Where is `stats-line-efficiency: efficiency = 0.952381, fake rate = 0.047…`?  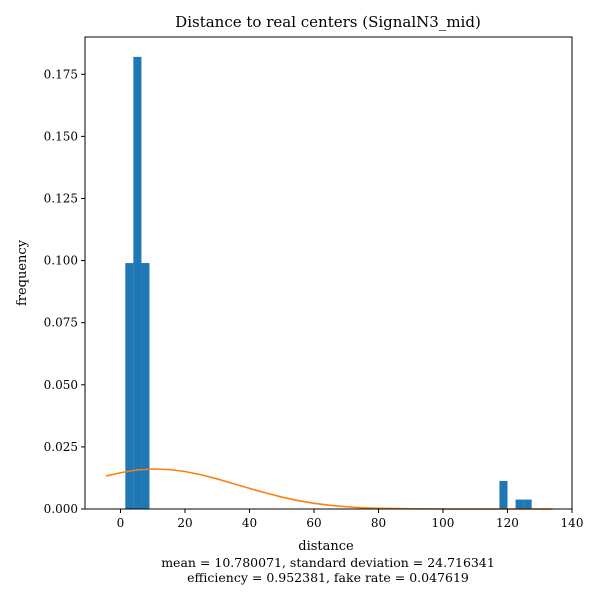 stats-line-efficiency: efficiency = 0.952381, fake rate = 0.047… is located at coordinates (328, 577).